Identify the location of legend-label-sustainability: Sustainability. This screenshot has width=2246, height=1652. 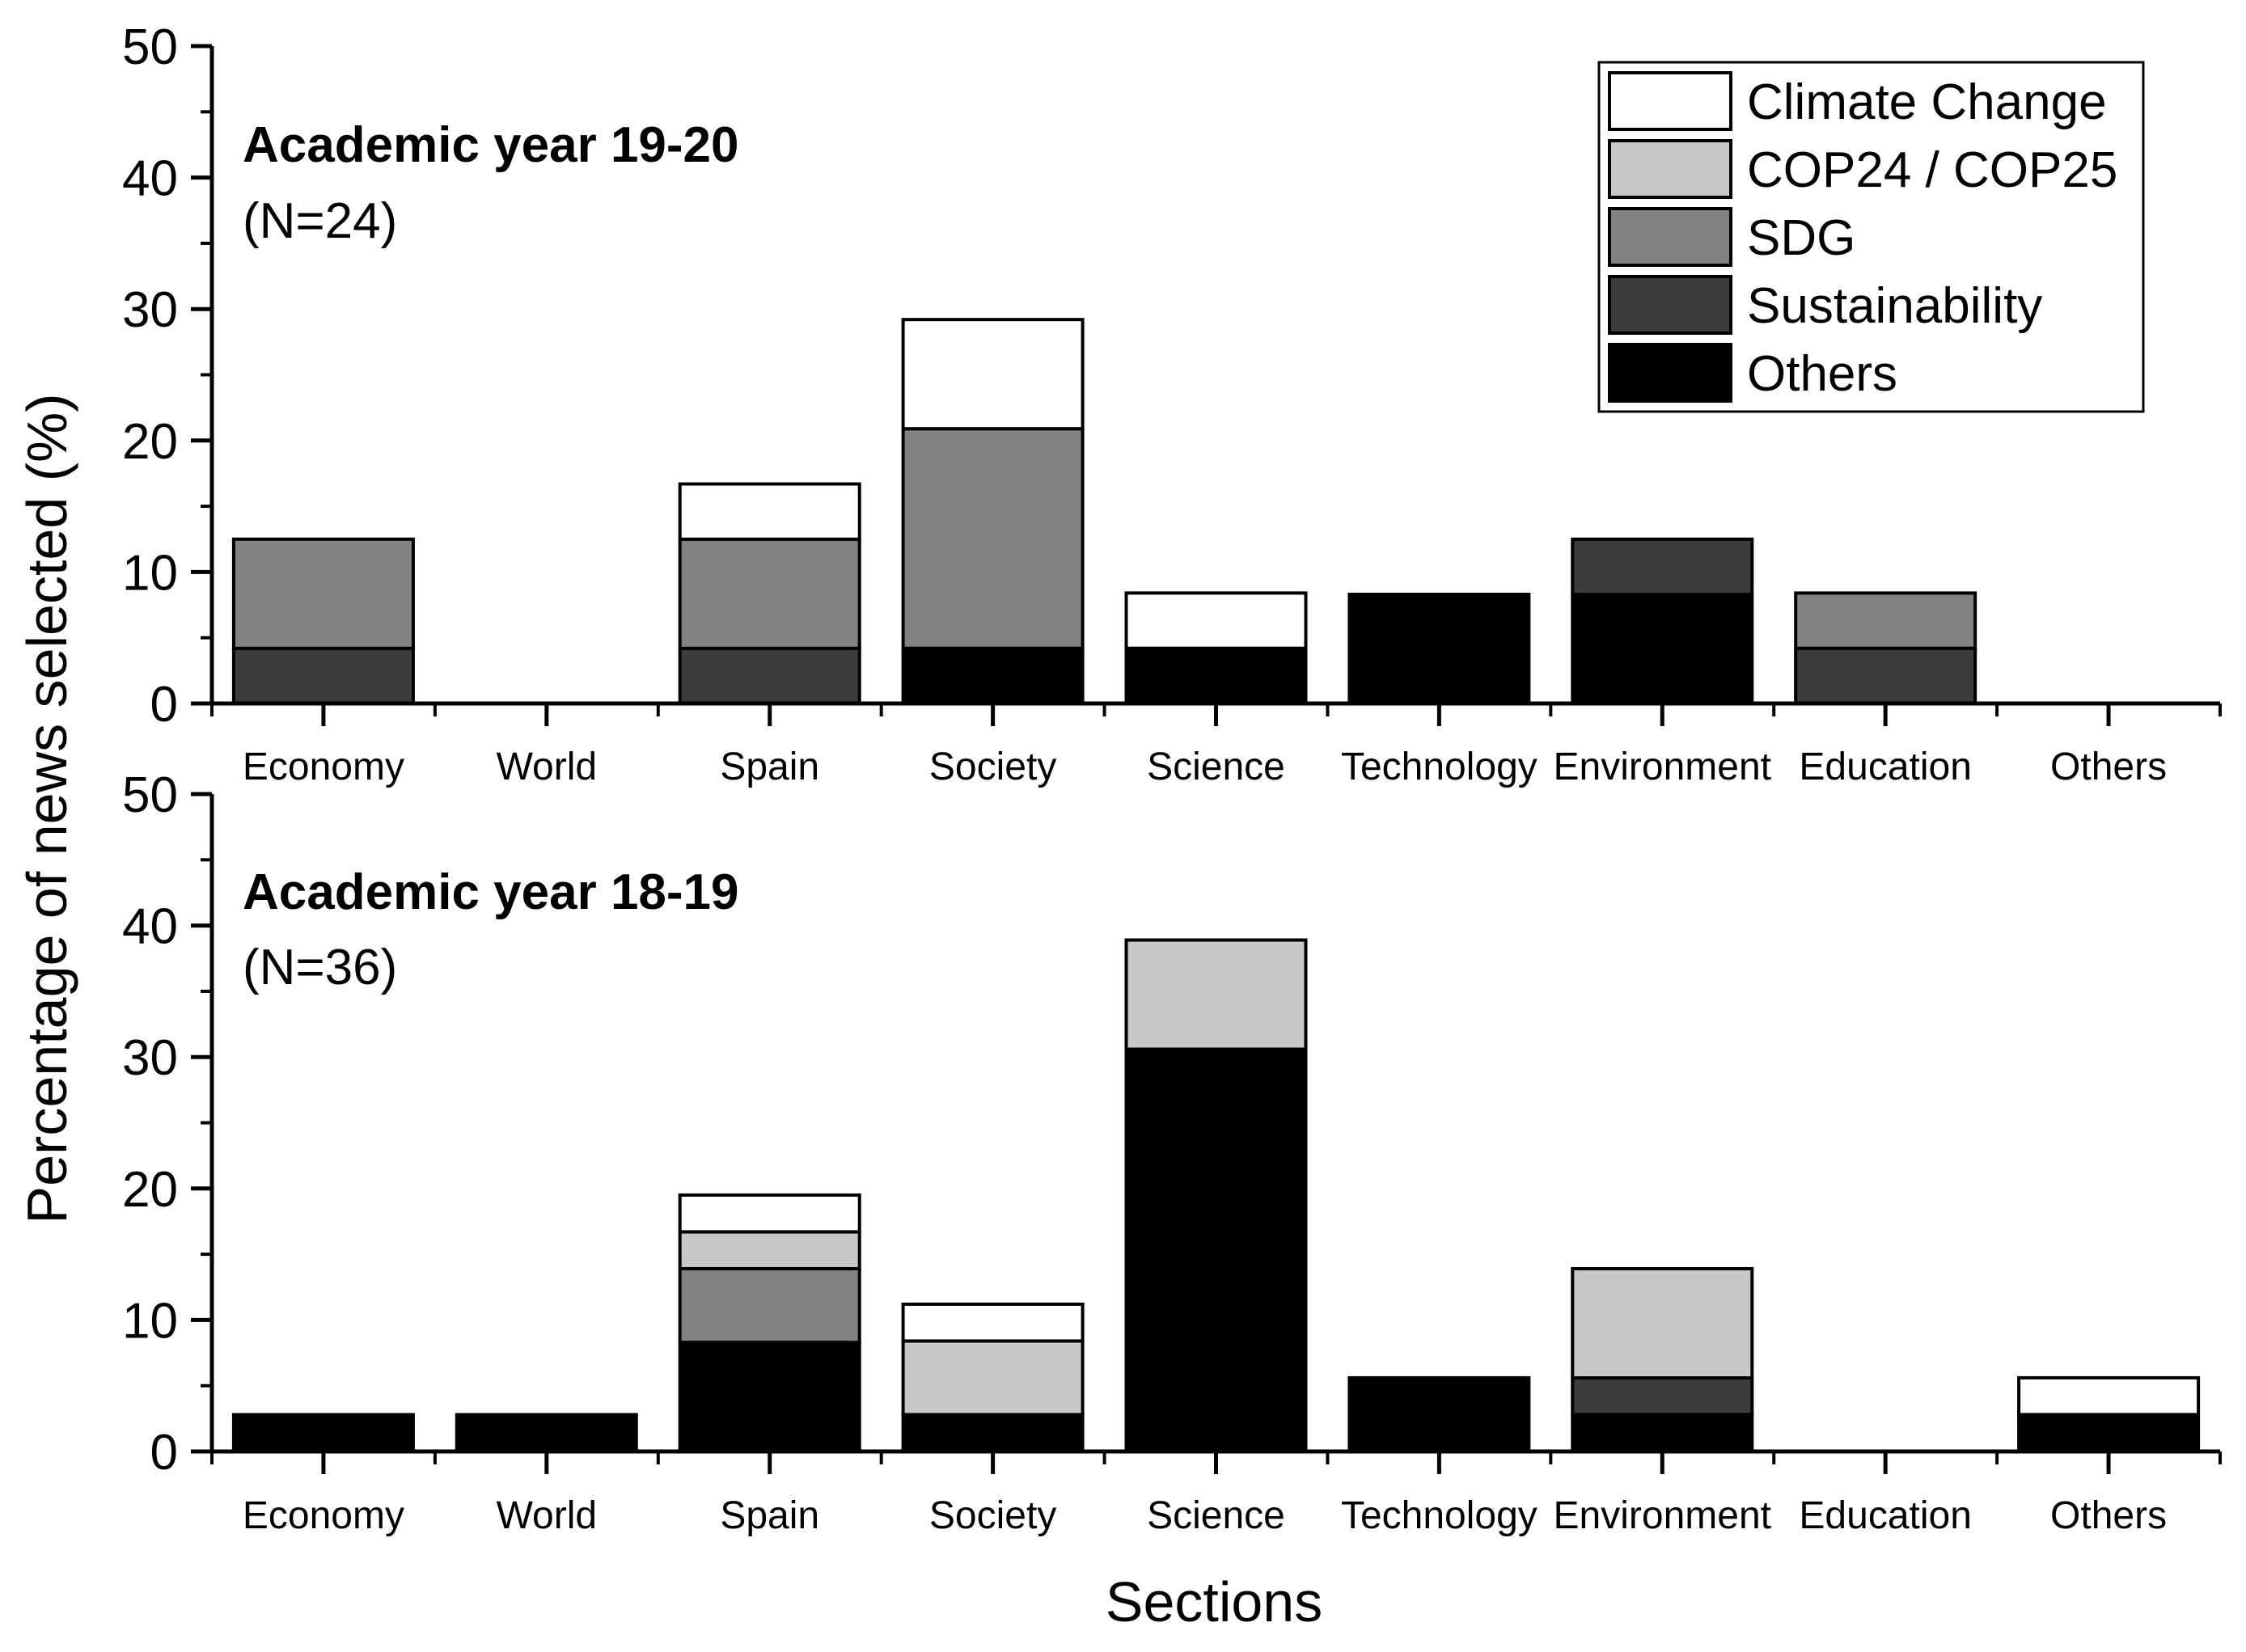
(1894, 306).